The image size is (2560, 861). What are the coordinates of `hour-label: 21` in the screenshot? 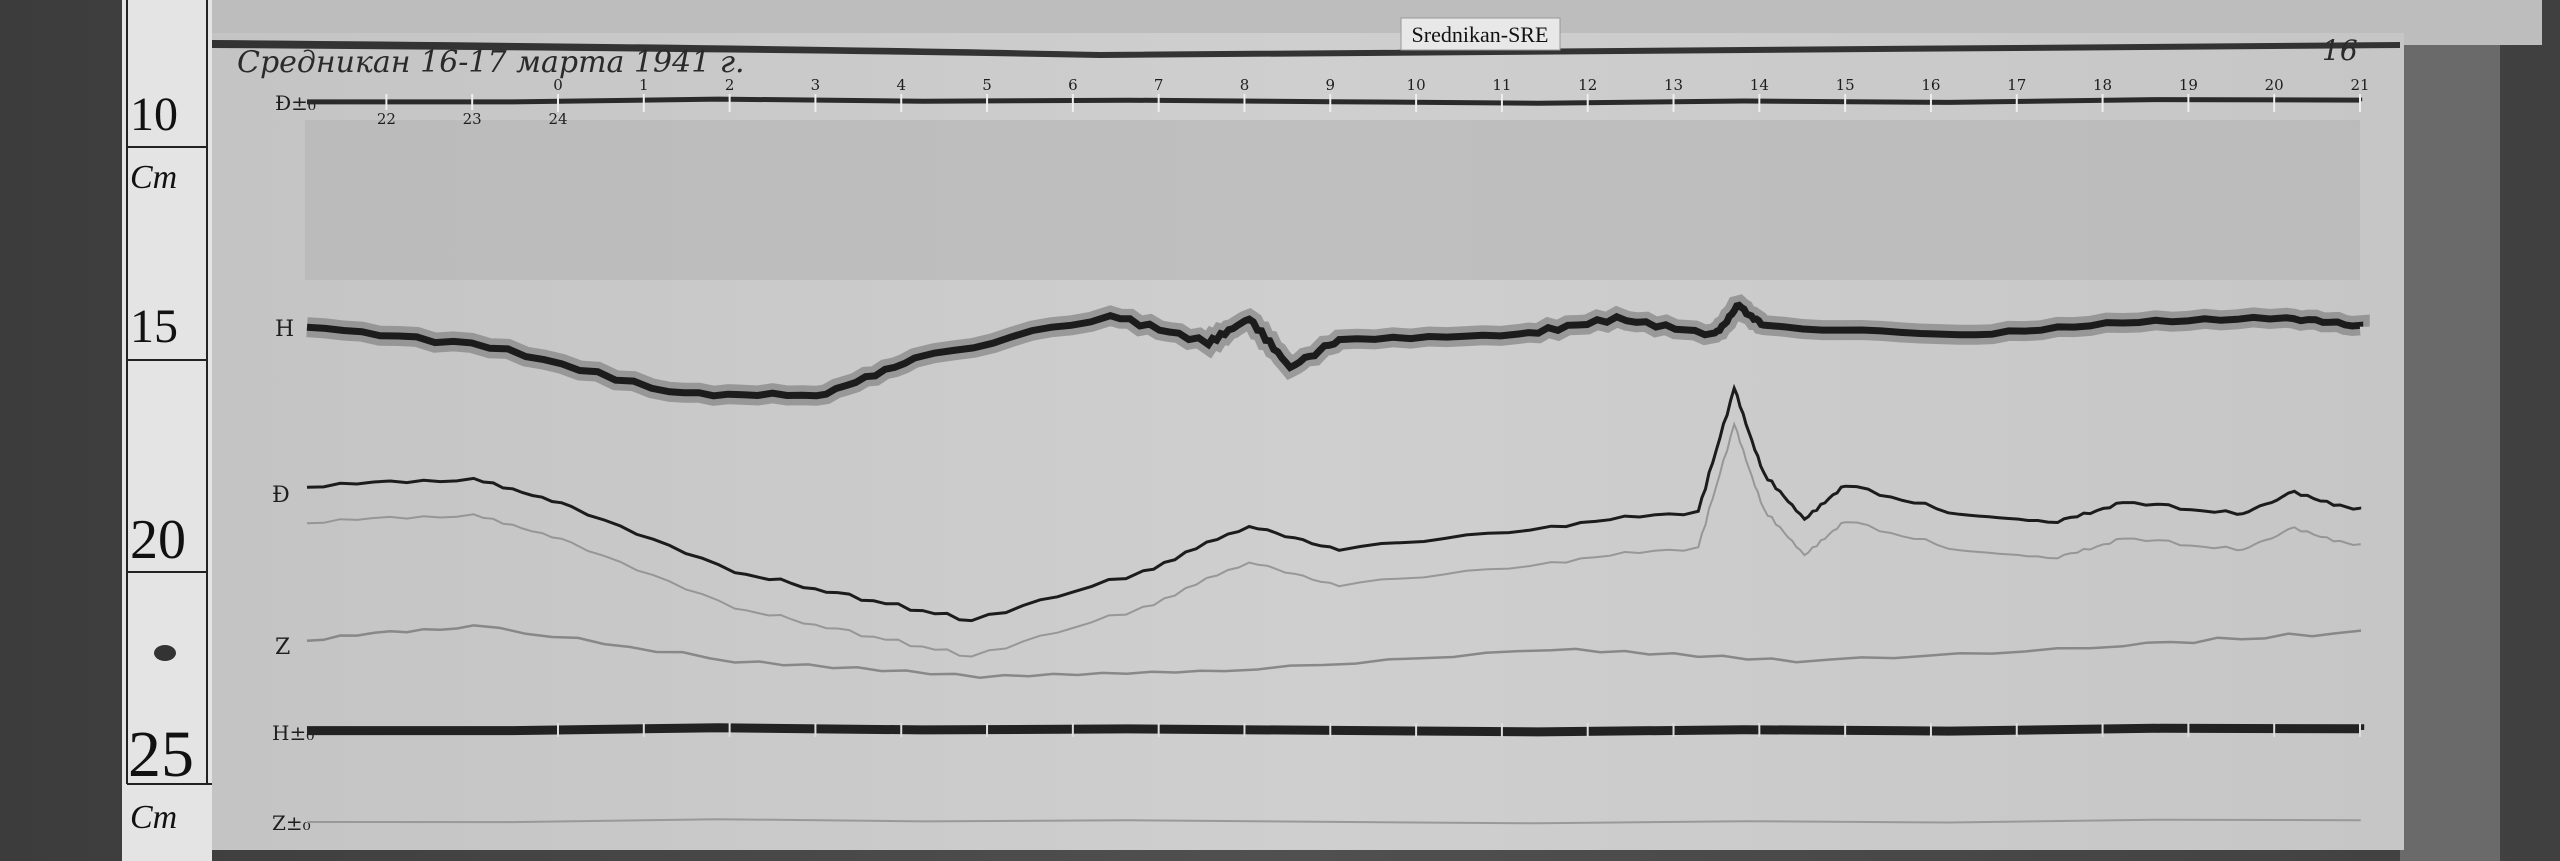 It's located at (2359, 85).